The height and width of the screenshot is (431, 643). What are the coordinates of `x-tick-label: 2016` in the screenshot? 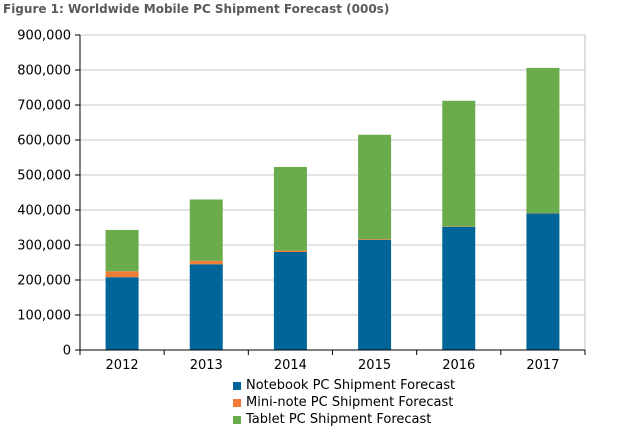 It's located at (458, 365).